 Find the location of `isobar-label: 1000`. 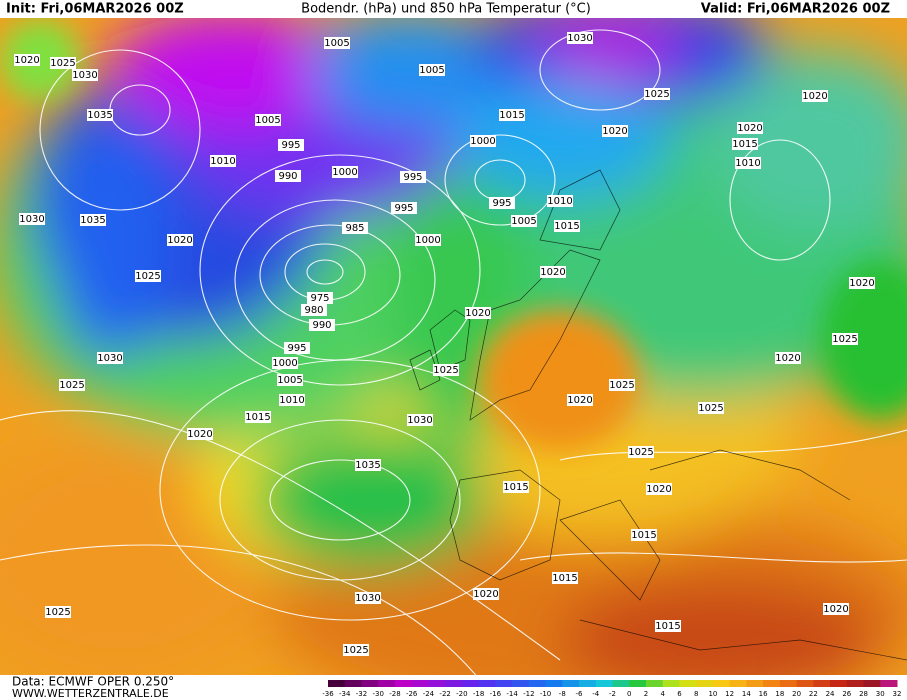

isobar-label: 1000 is located at coordinates (482, 141).